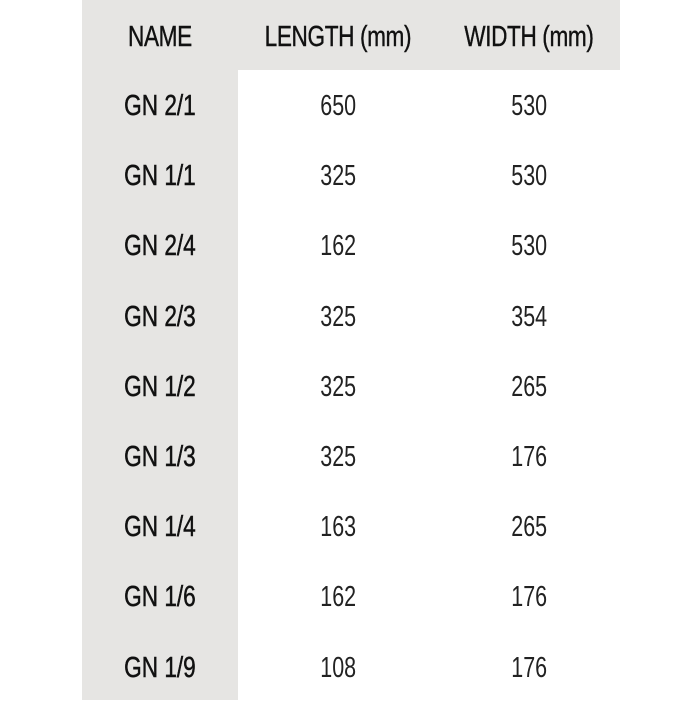 This screenshot has width=700, height=703. Describe the element at coordinates (529, 37) in the screenshot. I see `header-width: WIDTH (mm)` at that location.